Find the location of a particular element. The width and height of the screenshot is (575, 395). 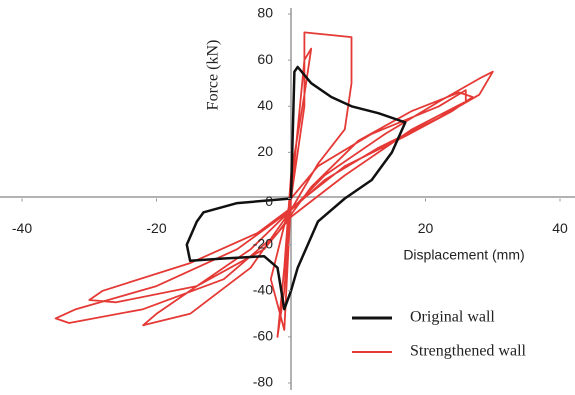

y-tick-label: 40 is located at coordinates (265, 105).